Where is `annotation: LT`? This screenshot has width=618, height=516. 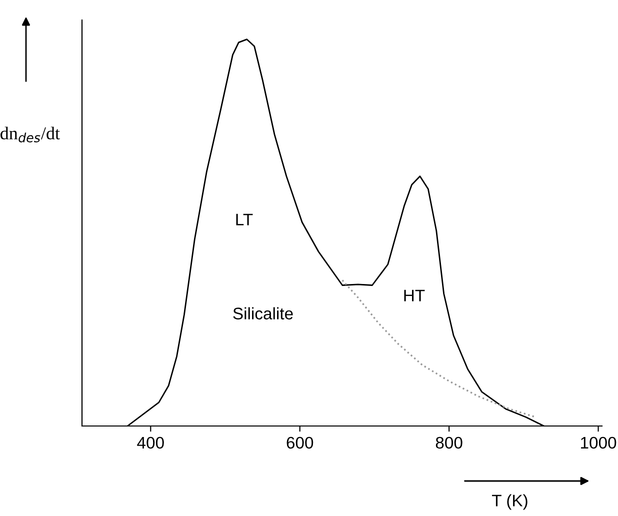
annotation: LT is located at coordinates (244, 220).